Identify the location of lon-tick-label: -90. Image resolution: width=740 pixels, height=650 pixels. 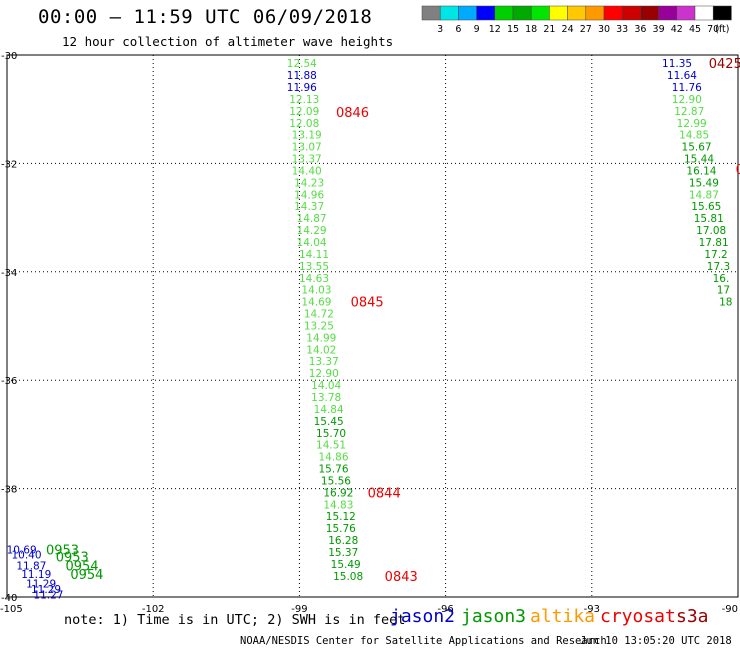
(730, 609).